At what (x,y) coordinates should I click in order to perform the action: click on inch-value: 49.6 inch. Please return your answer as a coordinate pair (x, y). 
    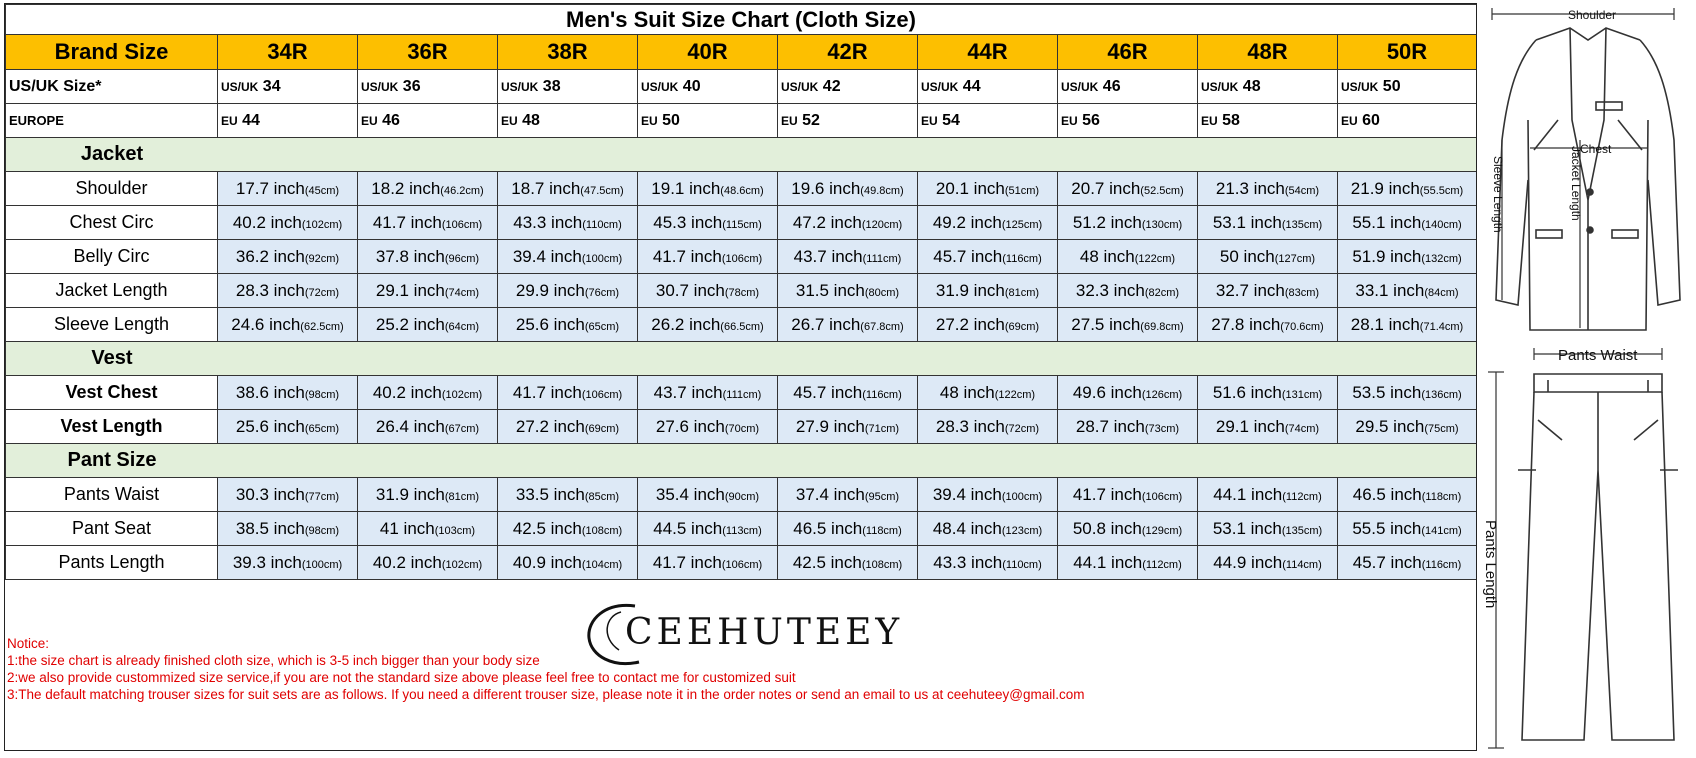
    Looking at the image, I should click on (1107, 392).